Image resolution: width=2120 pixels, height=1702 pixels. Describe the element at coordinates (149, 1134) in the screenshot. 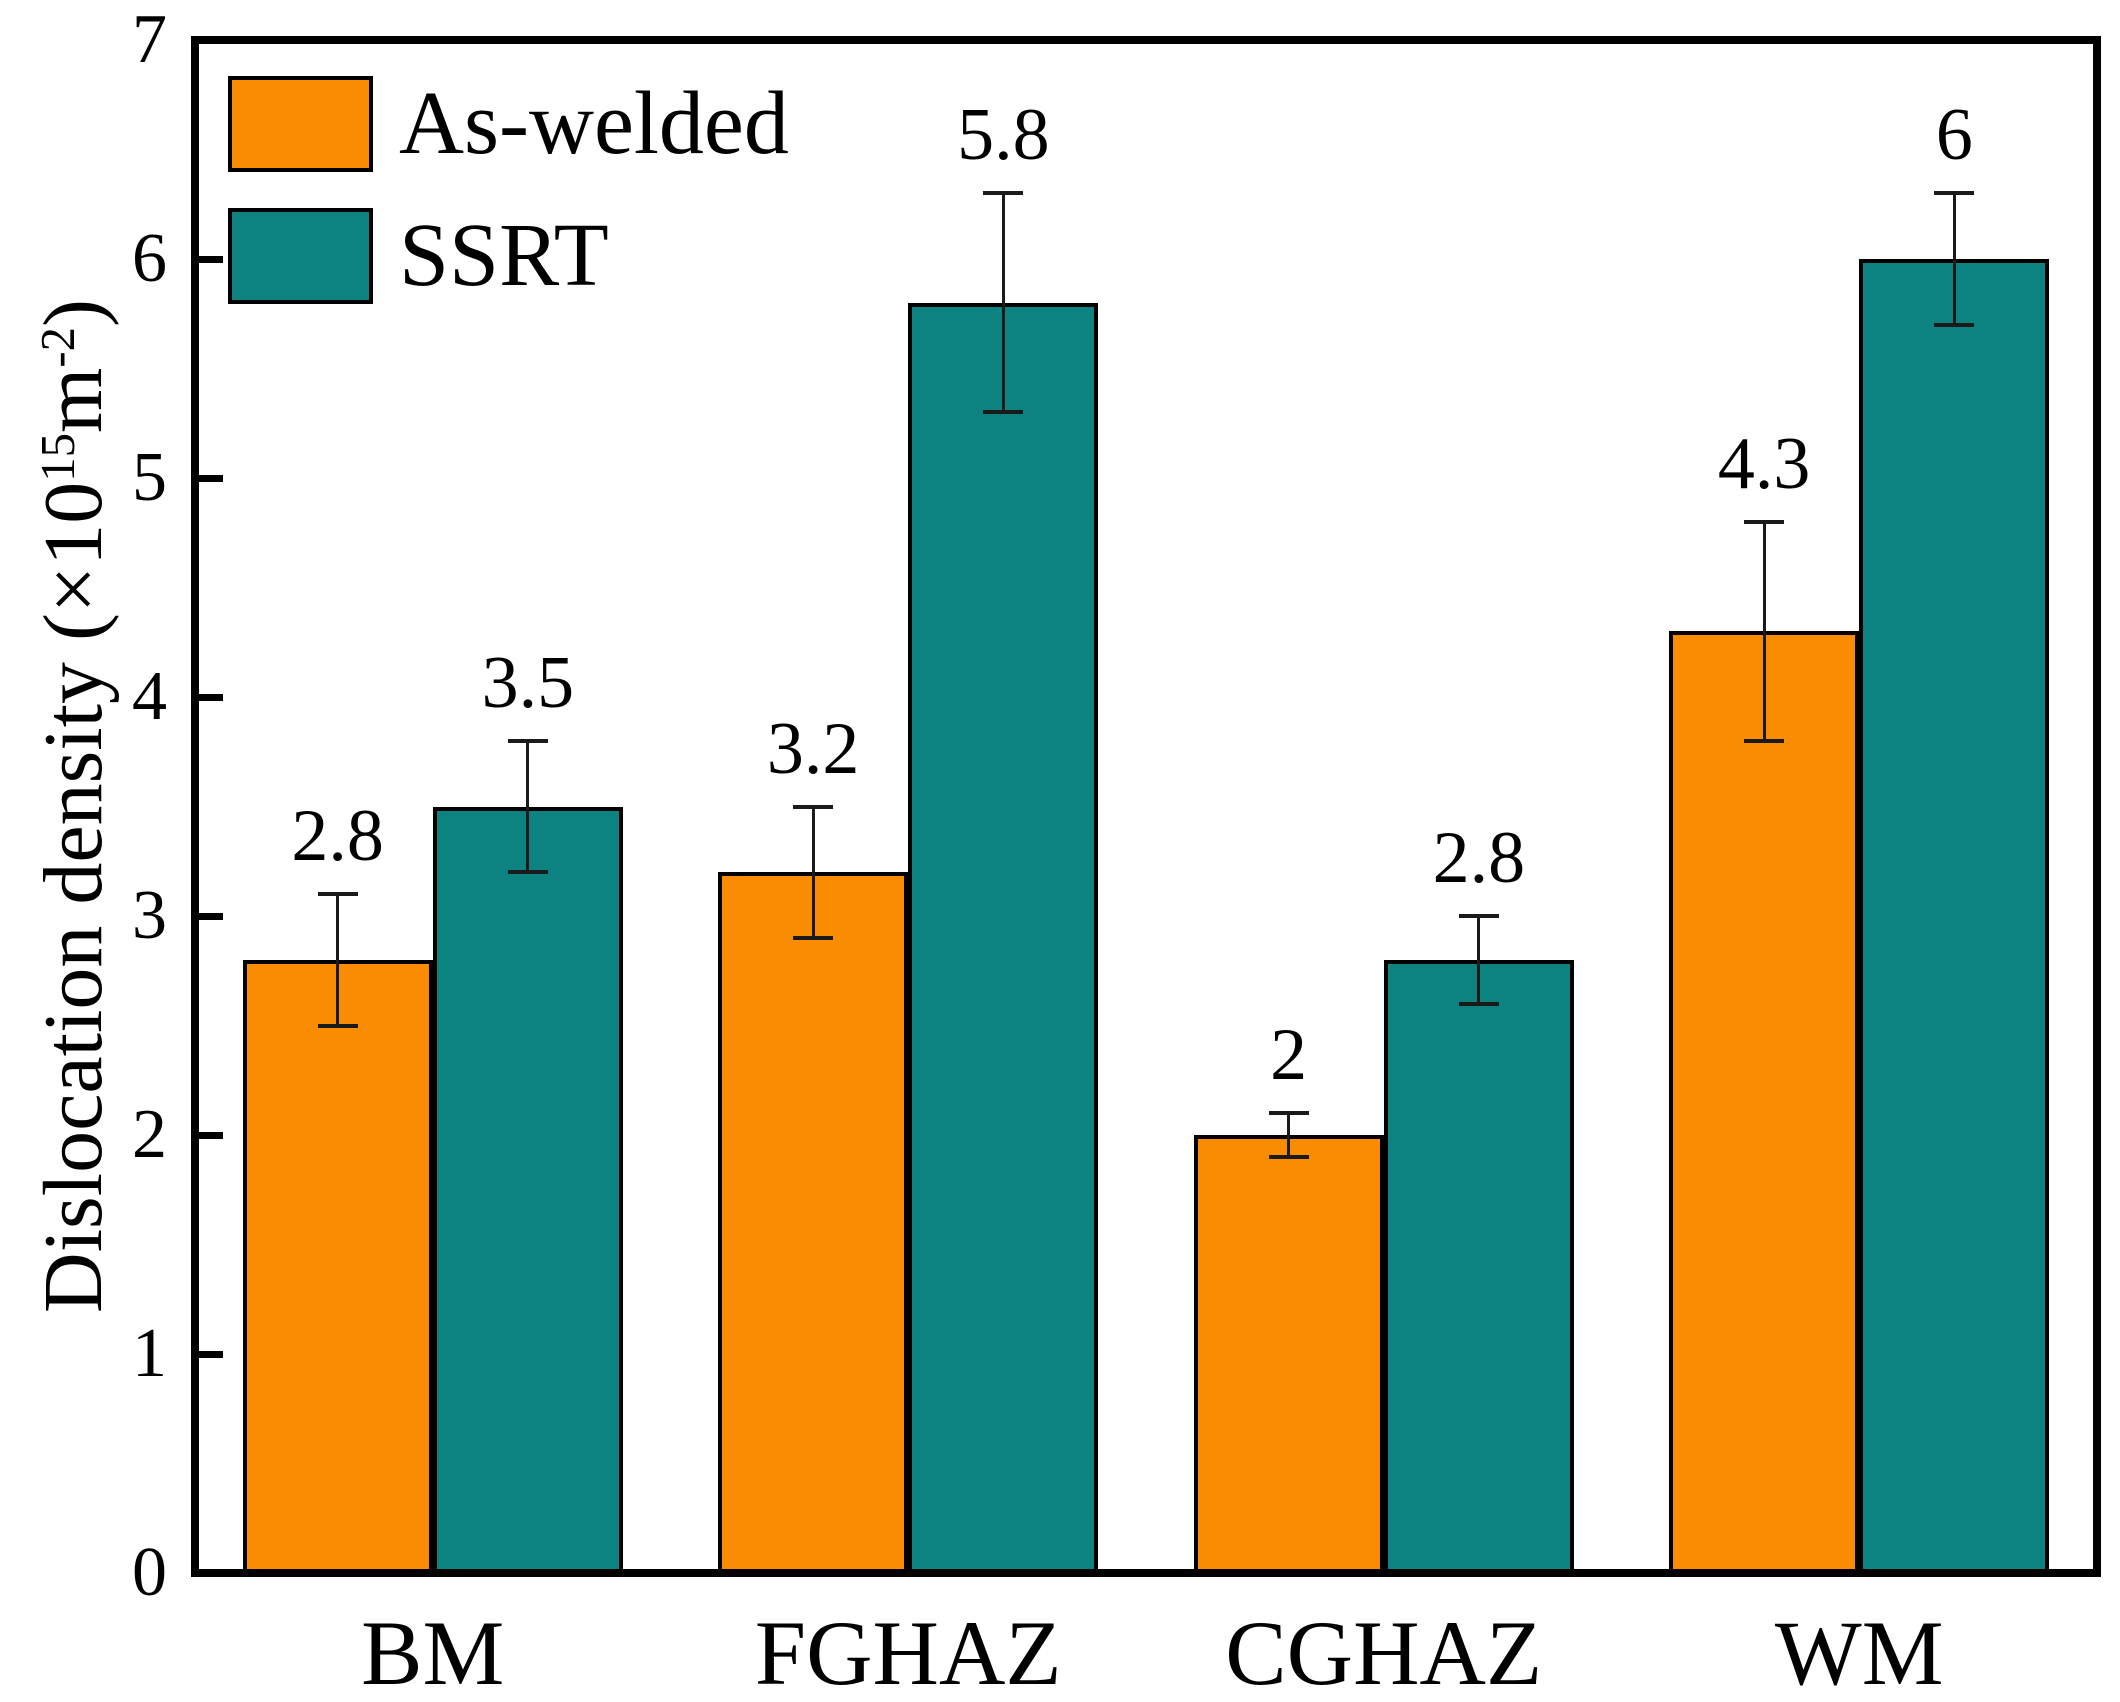

I see `y-tick-label: 2` at that location.